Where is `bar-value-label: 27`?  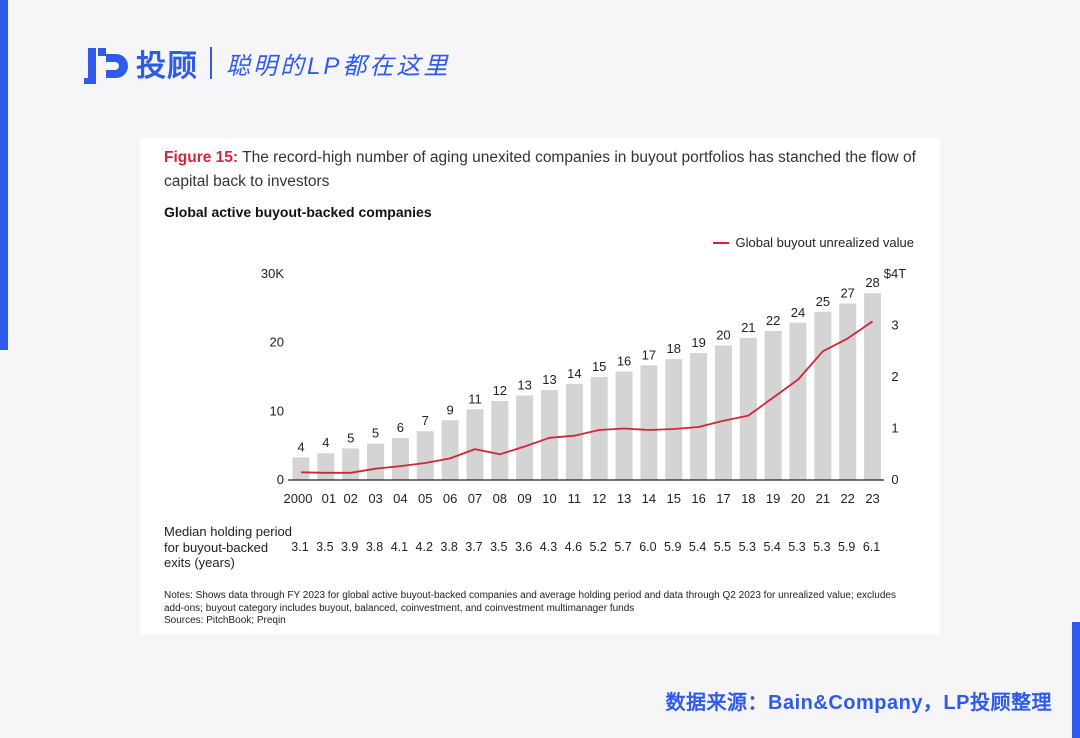 bar-value-label: 27 is located at coordinates (847, 293).